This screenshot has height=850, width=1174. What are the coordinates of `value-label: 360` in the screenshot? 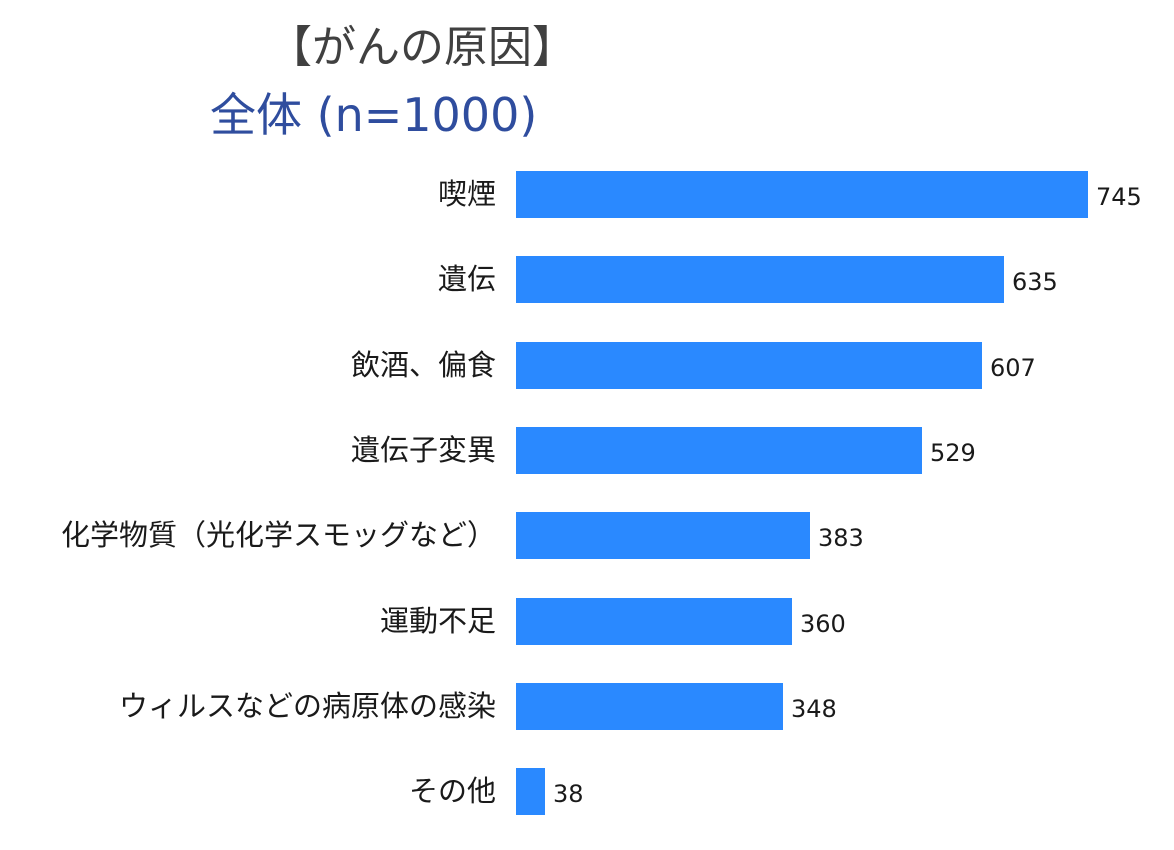 It's located at (823, 623).